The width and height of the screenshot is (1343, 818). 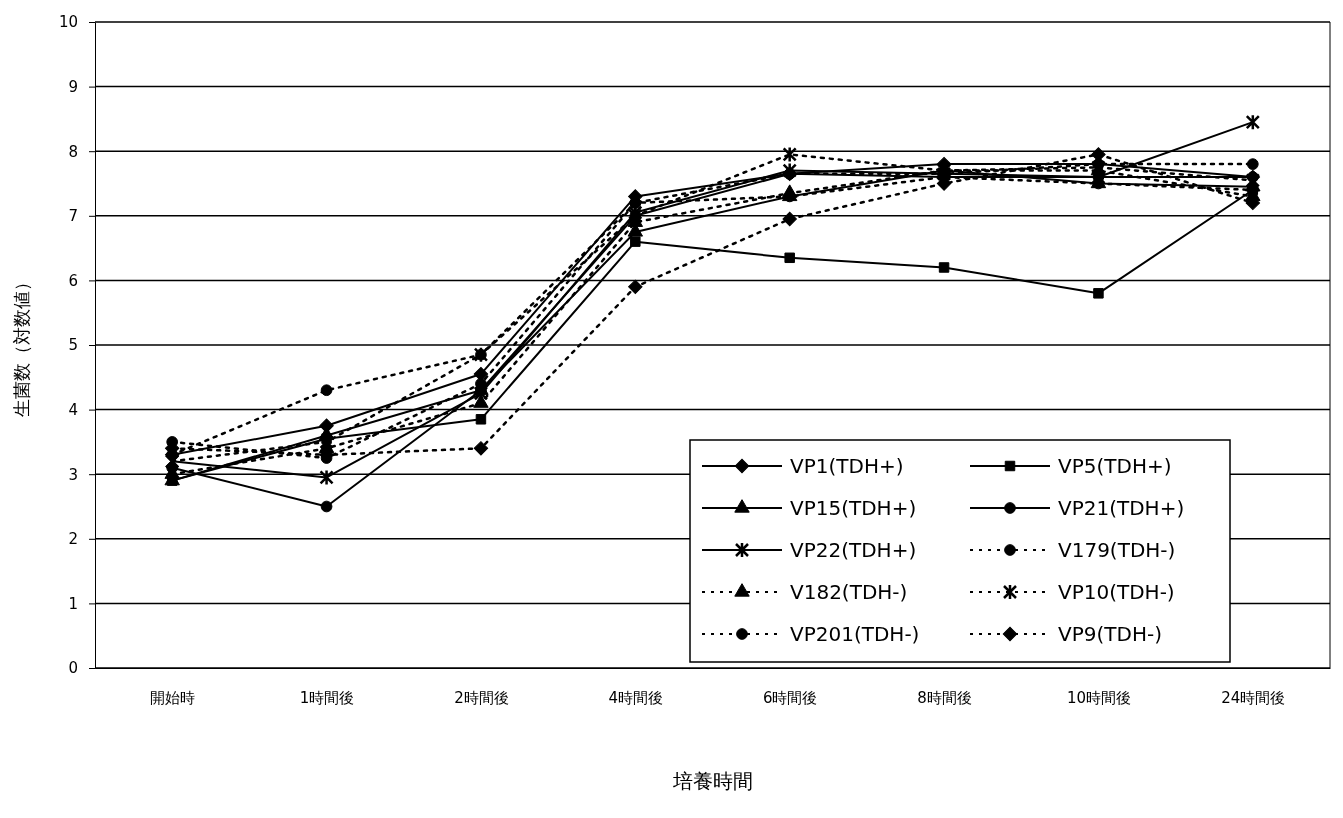 I want to click on x-tick-label: 2時間後, so click(x=481, y=698).